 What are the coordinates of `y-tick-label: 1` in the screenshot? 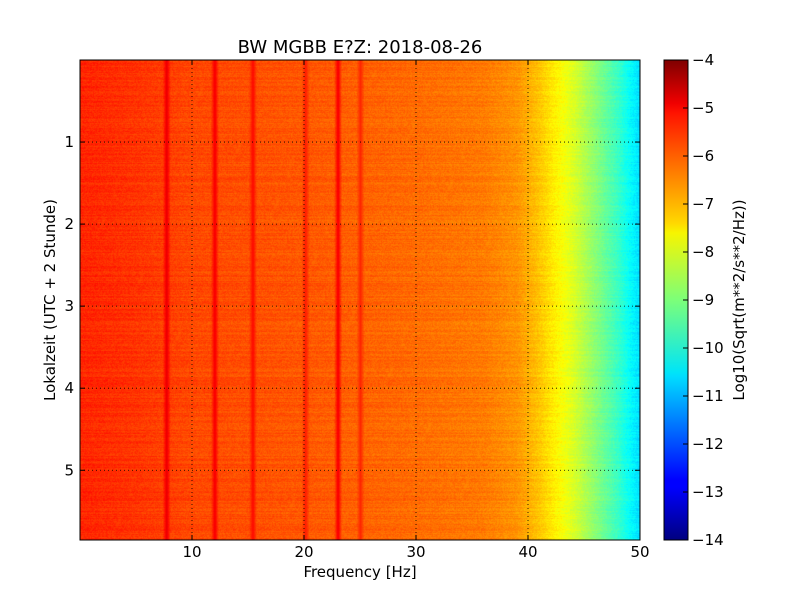 It's located at (69, 142).